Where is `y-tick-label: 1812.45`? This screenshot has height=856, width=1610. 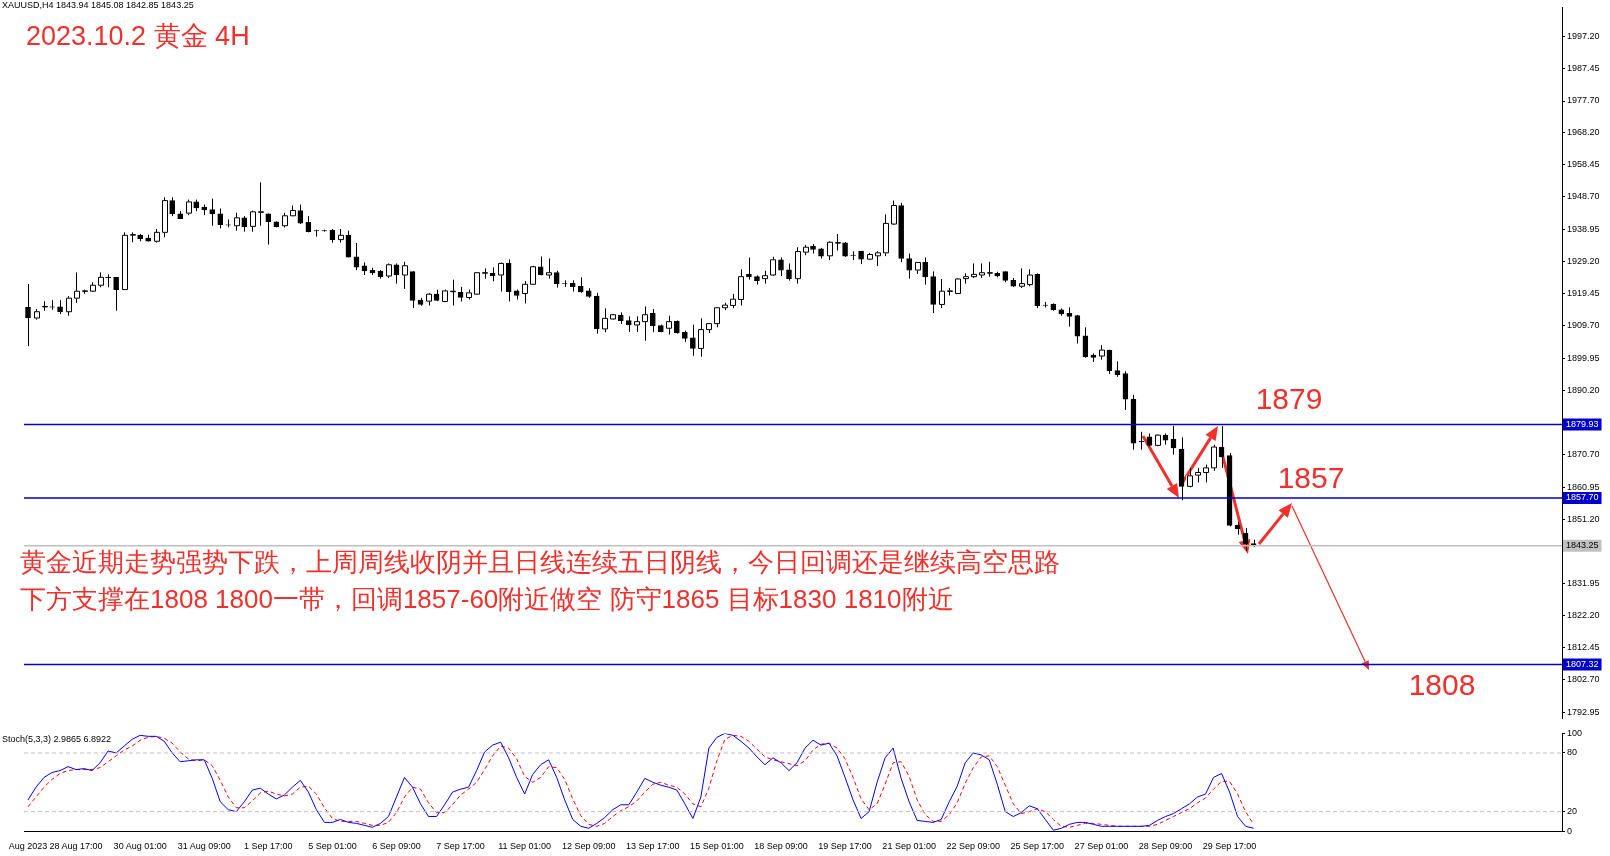
y-tick-label: 1812.45 is located at coordinates (1583, 647).